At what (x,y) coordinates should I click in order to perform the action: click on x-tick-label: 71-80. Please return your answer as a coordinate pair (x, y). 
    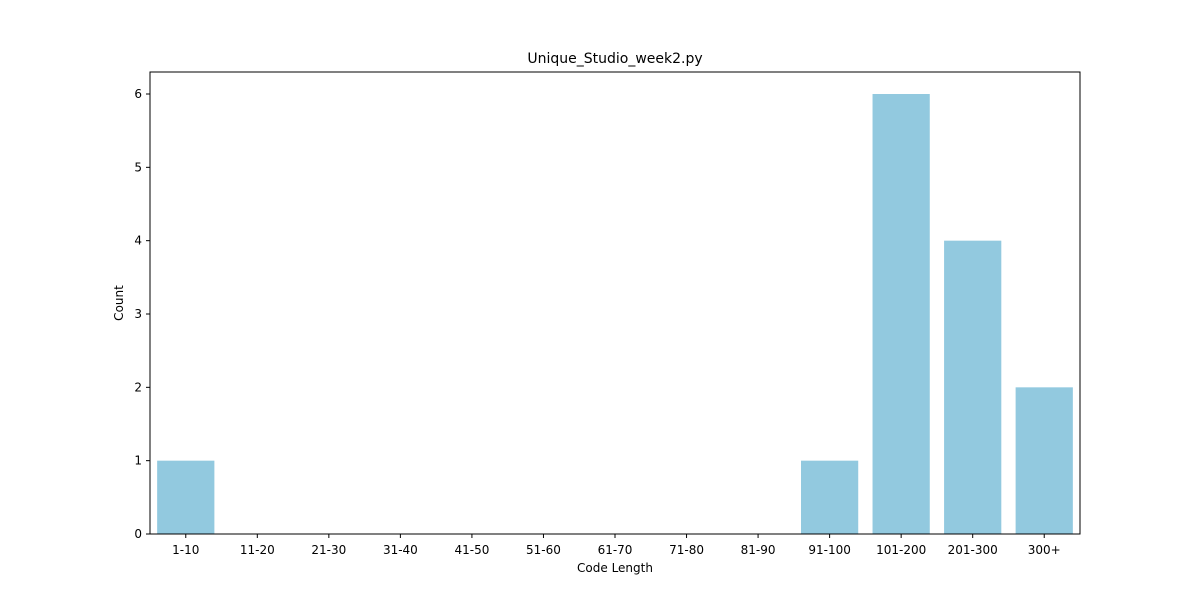
    Looking at the image, I should click on (686, 550).